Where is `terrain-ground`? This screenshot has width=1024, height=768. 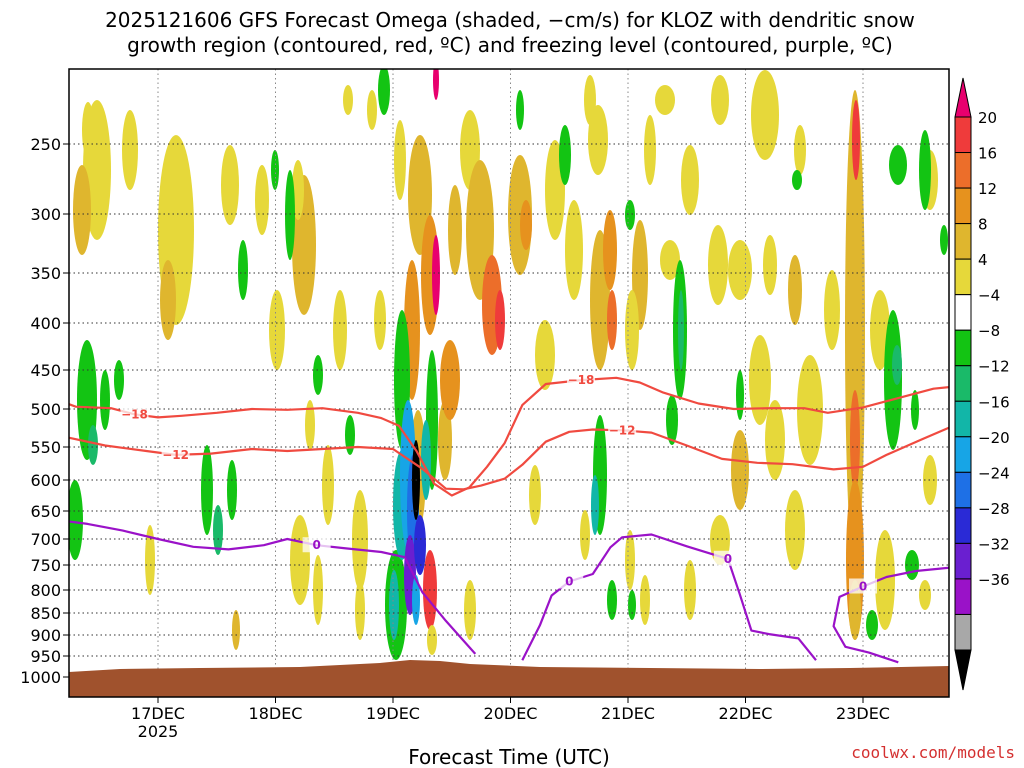
terrain-ground is located at coordinates (509, 678).